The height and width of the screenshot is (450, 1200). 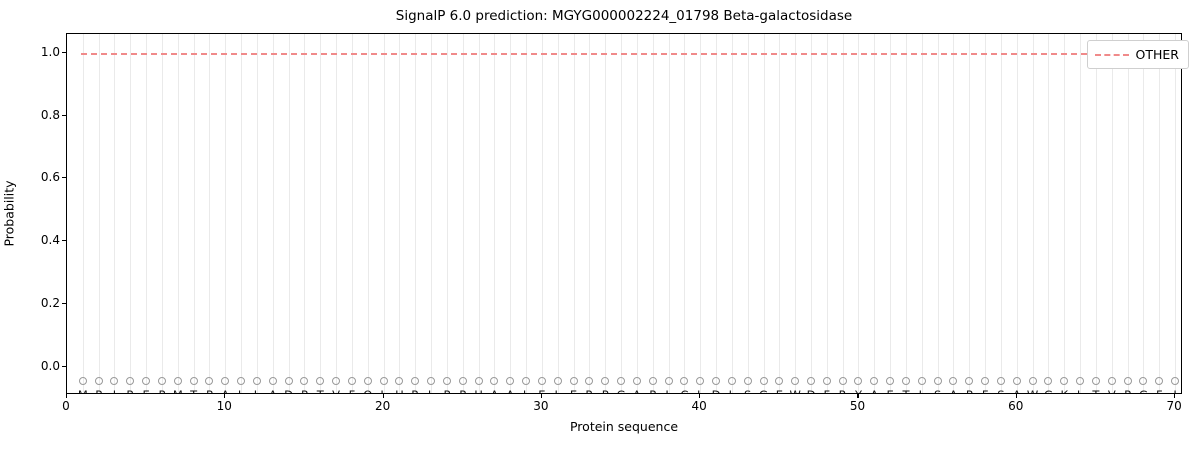 I want to click on residue-letter: Q, so click(x=368, y=390).